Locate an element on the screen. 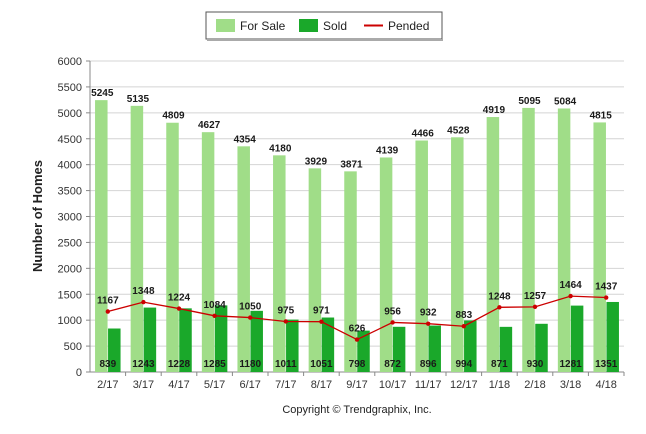  for-sale-value-label: 4528 is located at coordinates (458, 130).